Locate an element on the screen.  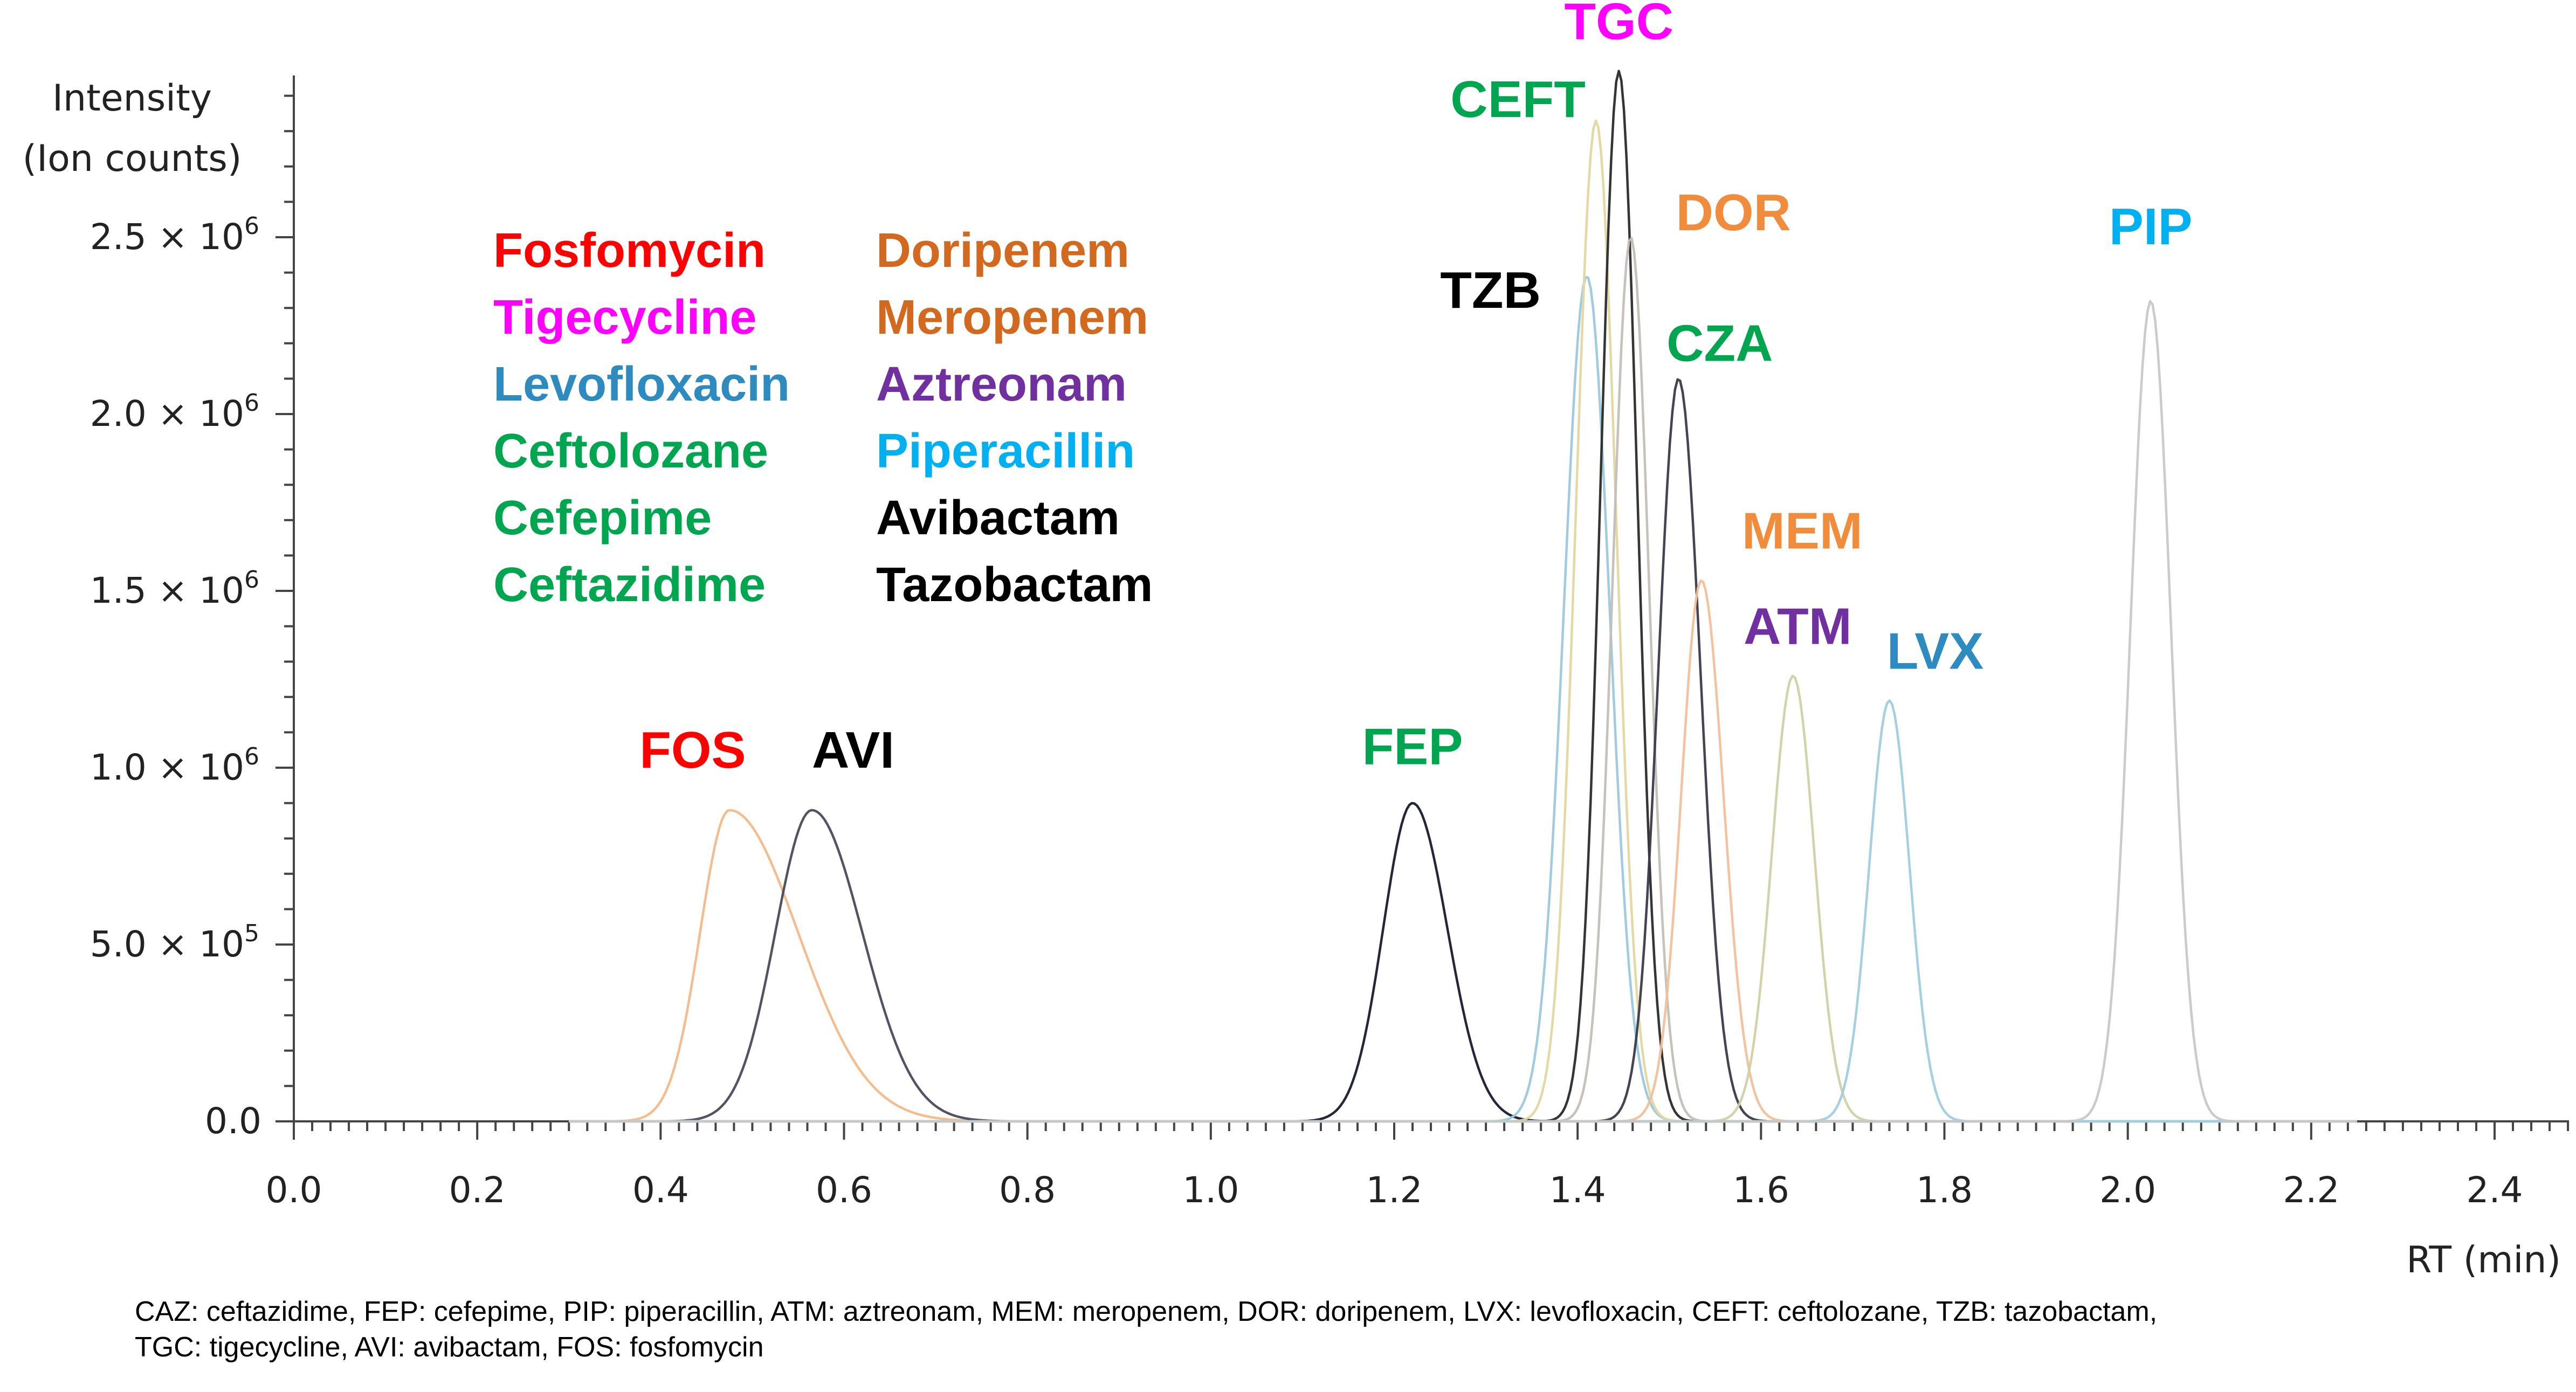
x-tick-label: 1.6 is located at coordinates (1761, 1190).